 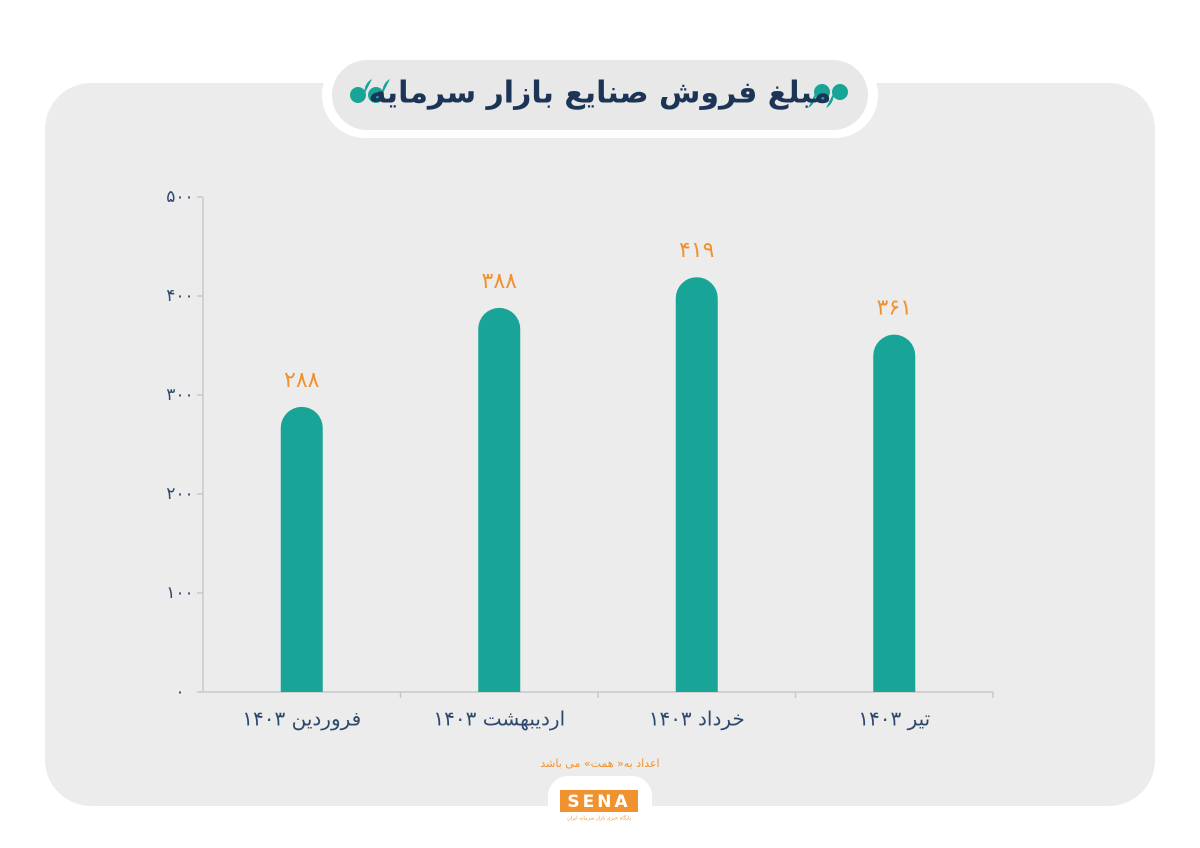 What do you see at coordinates (179, 197) in the screenshot?
I see `y-tick-label: ۵۰۰` at bounding box center [179, 197].